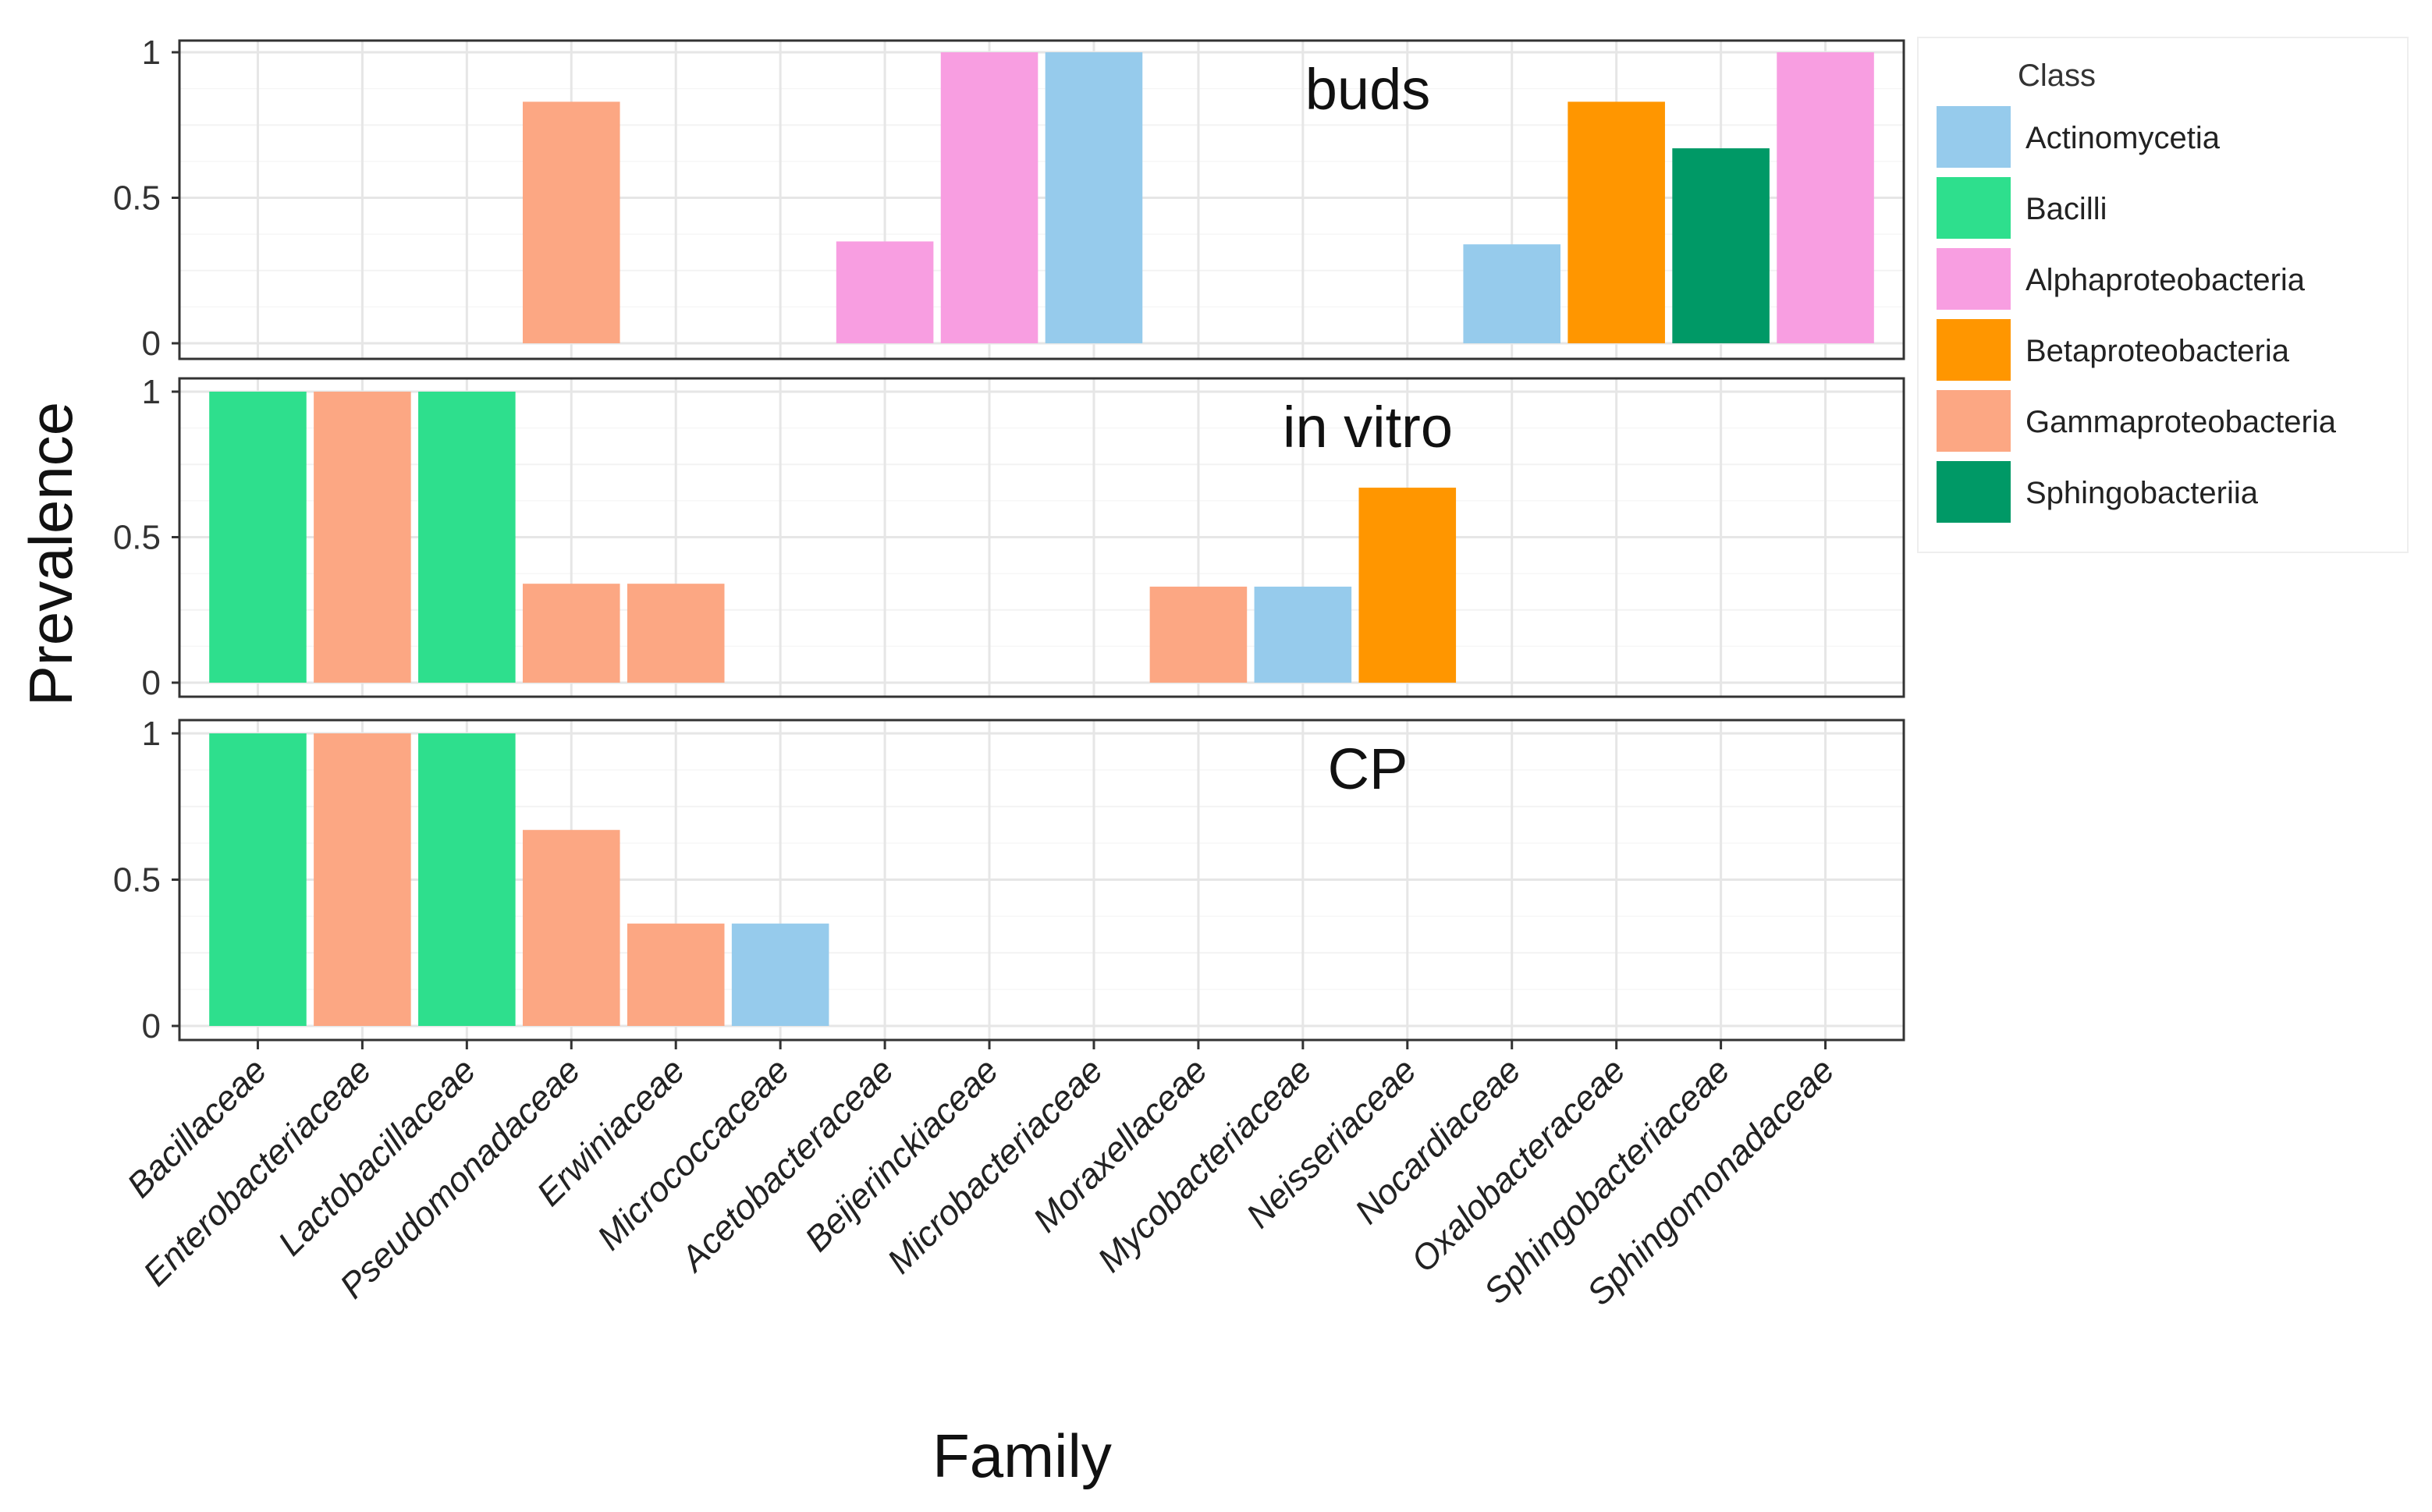 This screenshot has height=1512, width=2432. I want to click on bar-sphingomonadaceae, so click(1825, 198).